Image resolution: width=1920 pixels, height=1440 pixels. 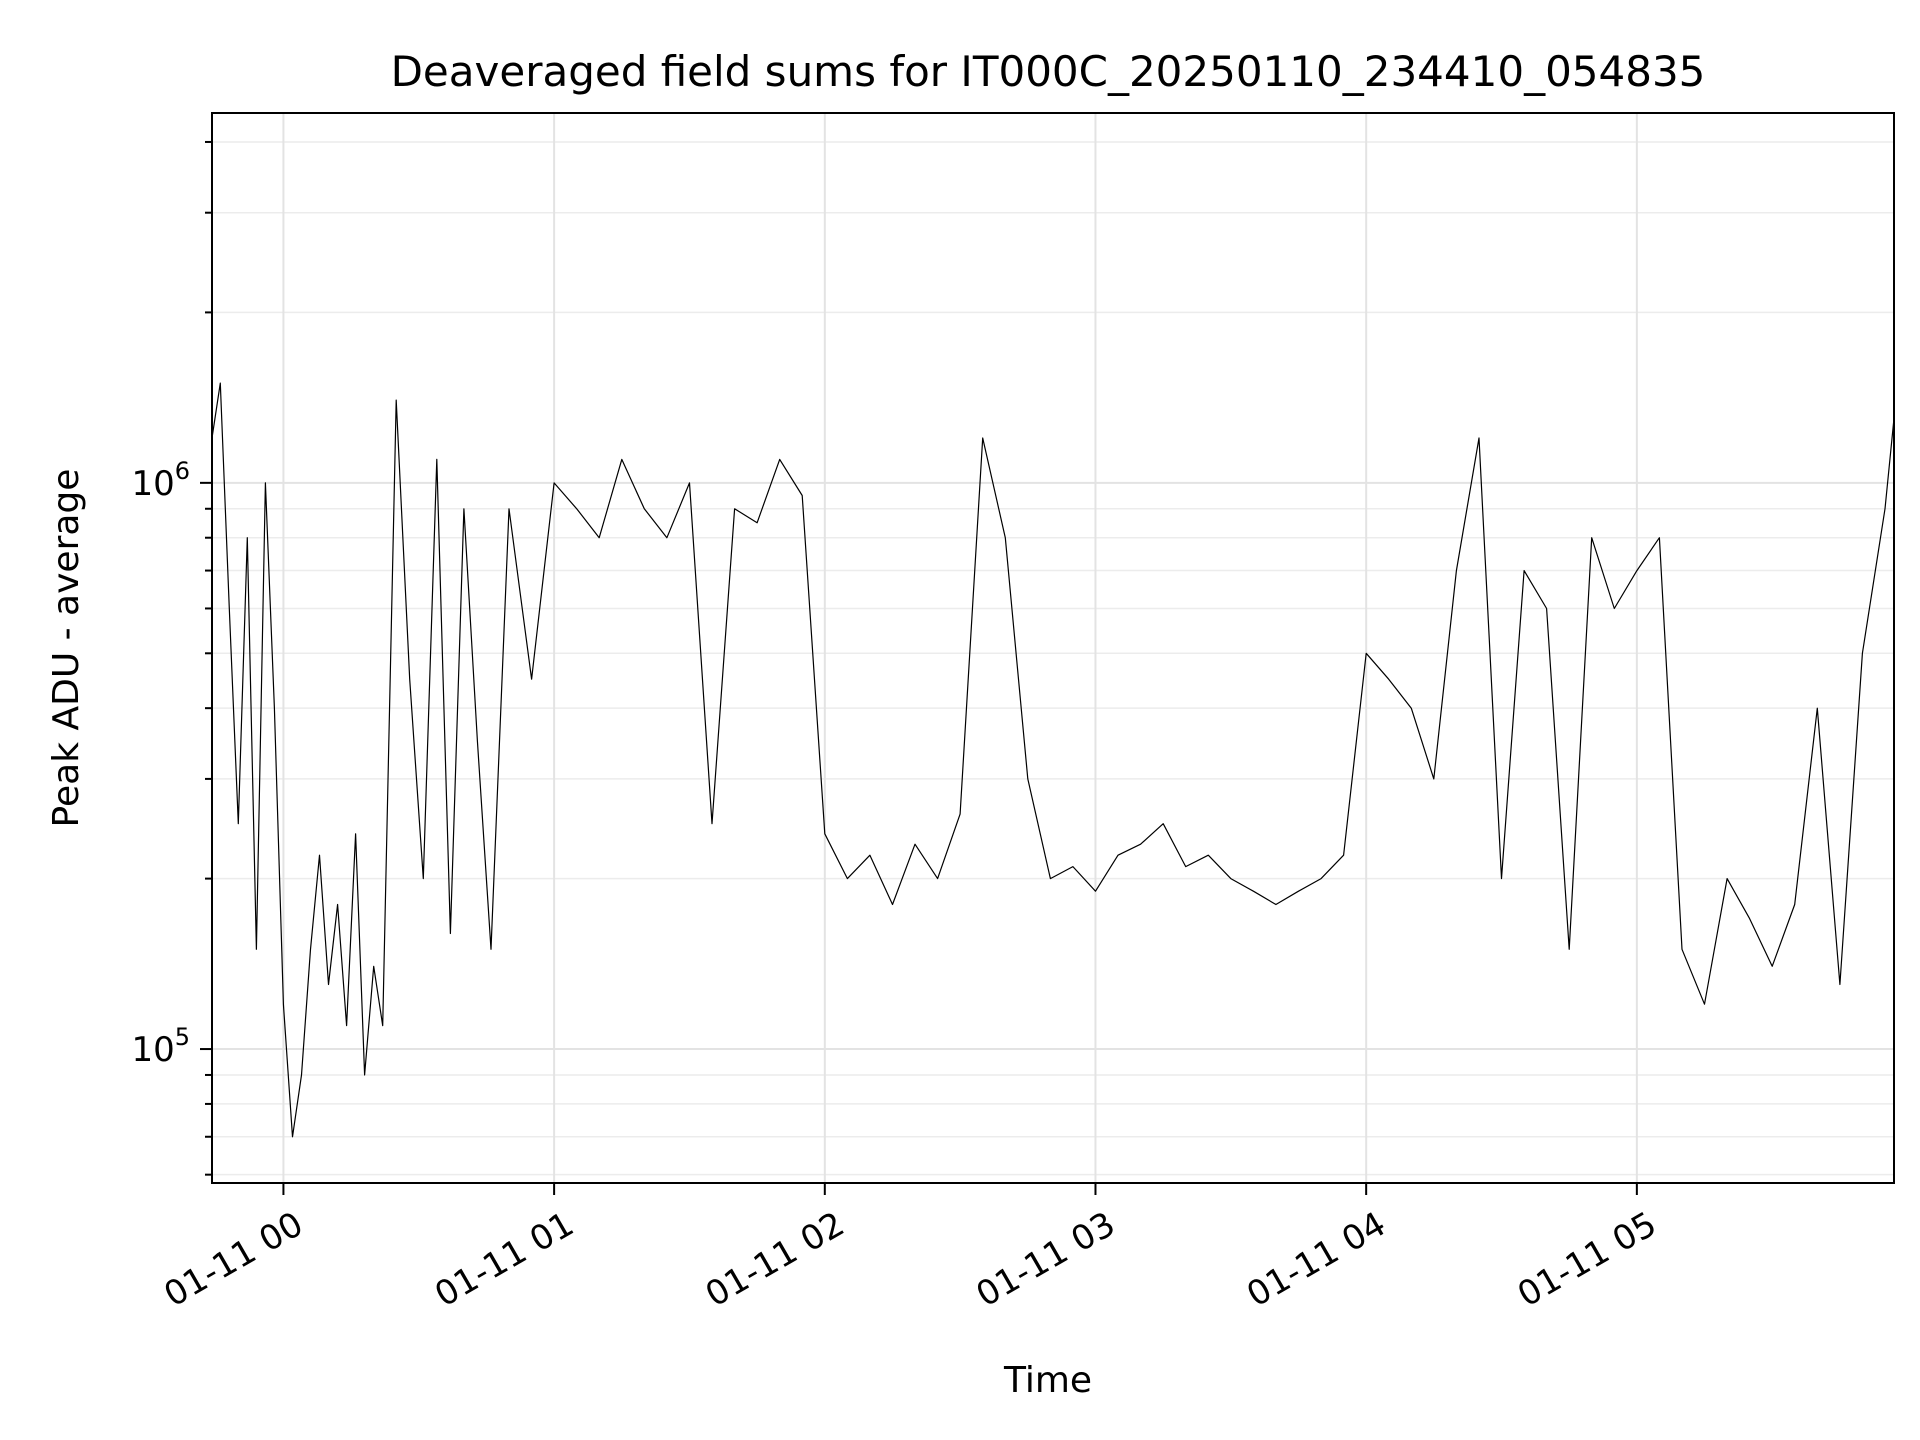 What do you see at coordinates (66, 648) in the screenshot?
I see `y-axis-label: Peak ADU - average` at bounding box center [66, 648].